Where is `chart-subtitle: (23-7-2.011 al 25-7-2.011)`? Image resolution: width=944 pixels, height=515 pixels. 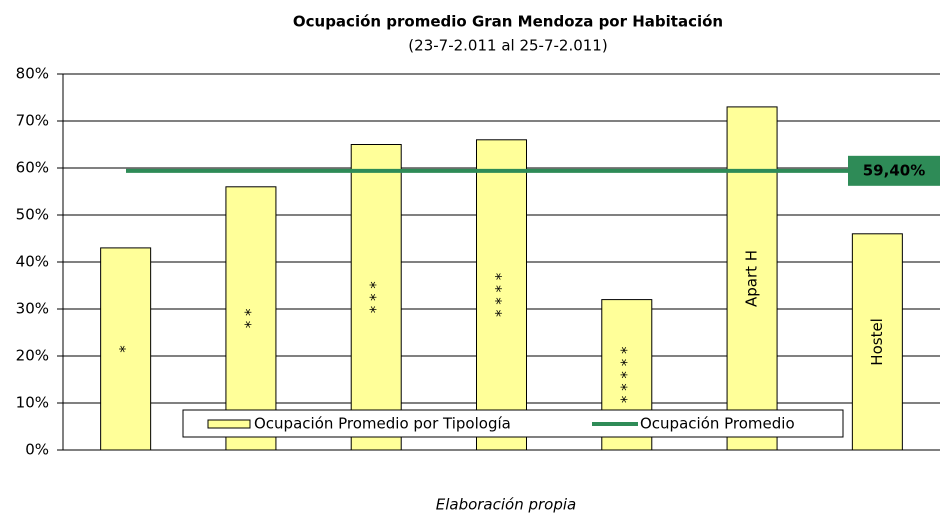
chart-subtitle: (23-7-2.011 al 25-7-2.011) is located at coordinates (507, 46).